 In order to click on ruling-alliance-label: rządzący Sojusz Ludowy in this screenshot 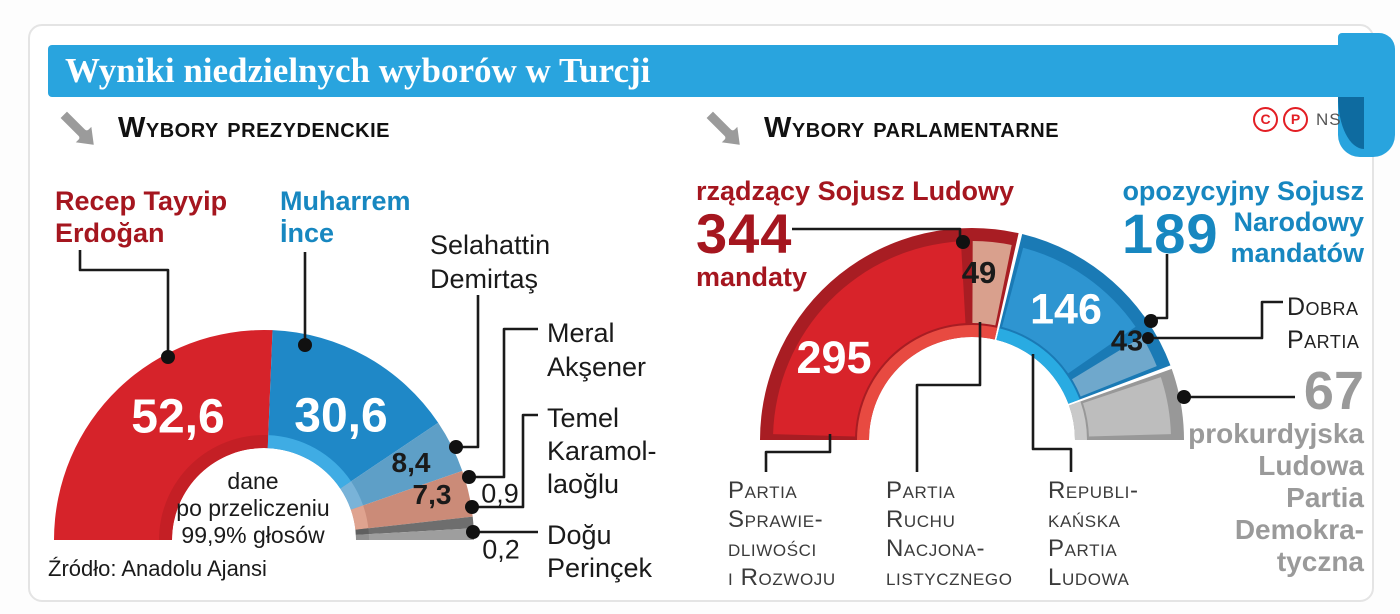, I will do `click(855, 191)`.